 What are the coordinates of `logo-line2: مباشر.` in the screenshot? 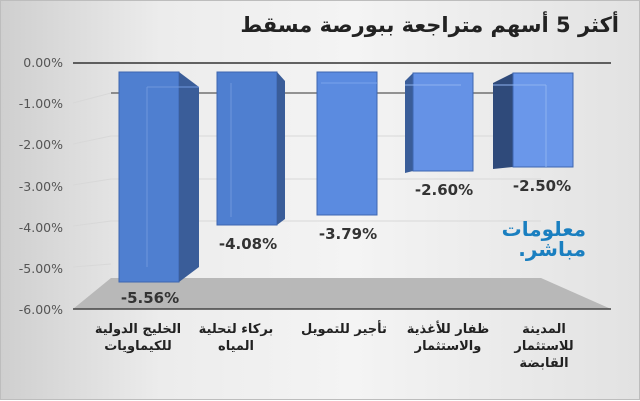 It's located at (552, 249).